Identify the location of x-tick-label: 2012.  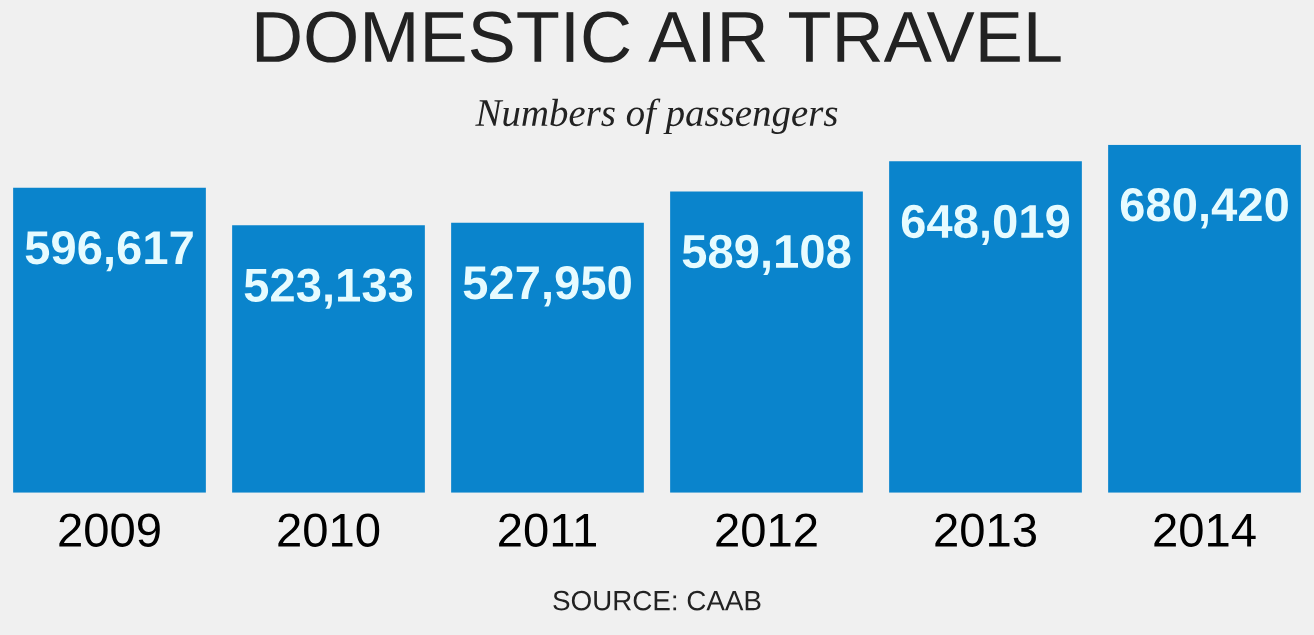
(766, 530).